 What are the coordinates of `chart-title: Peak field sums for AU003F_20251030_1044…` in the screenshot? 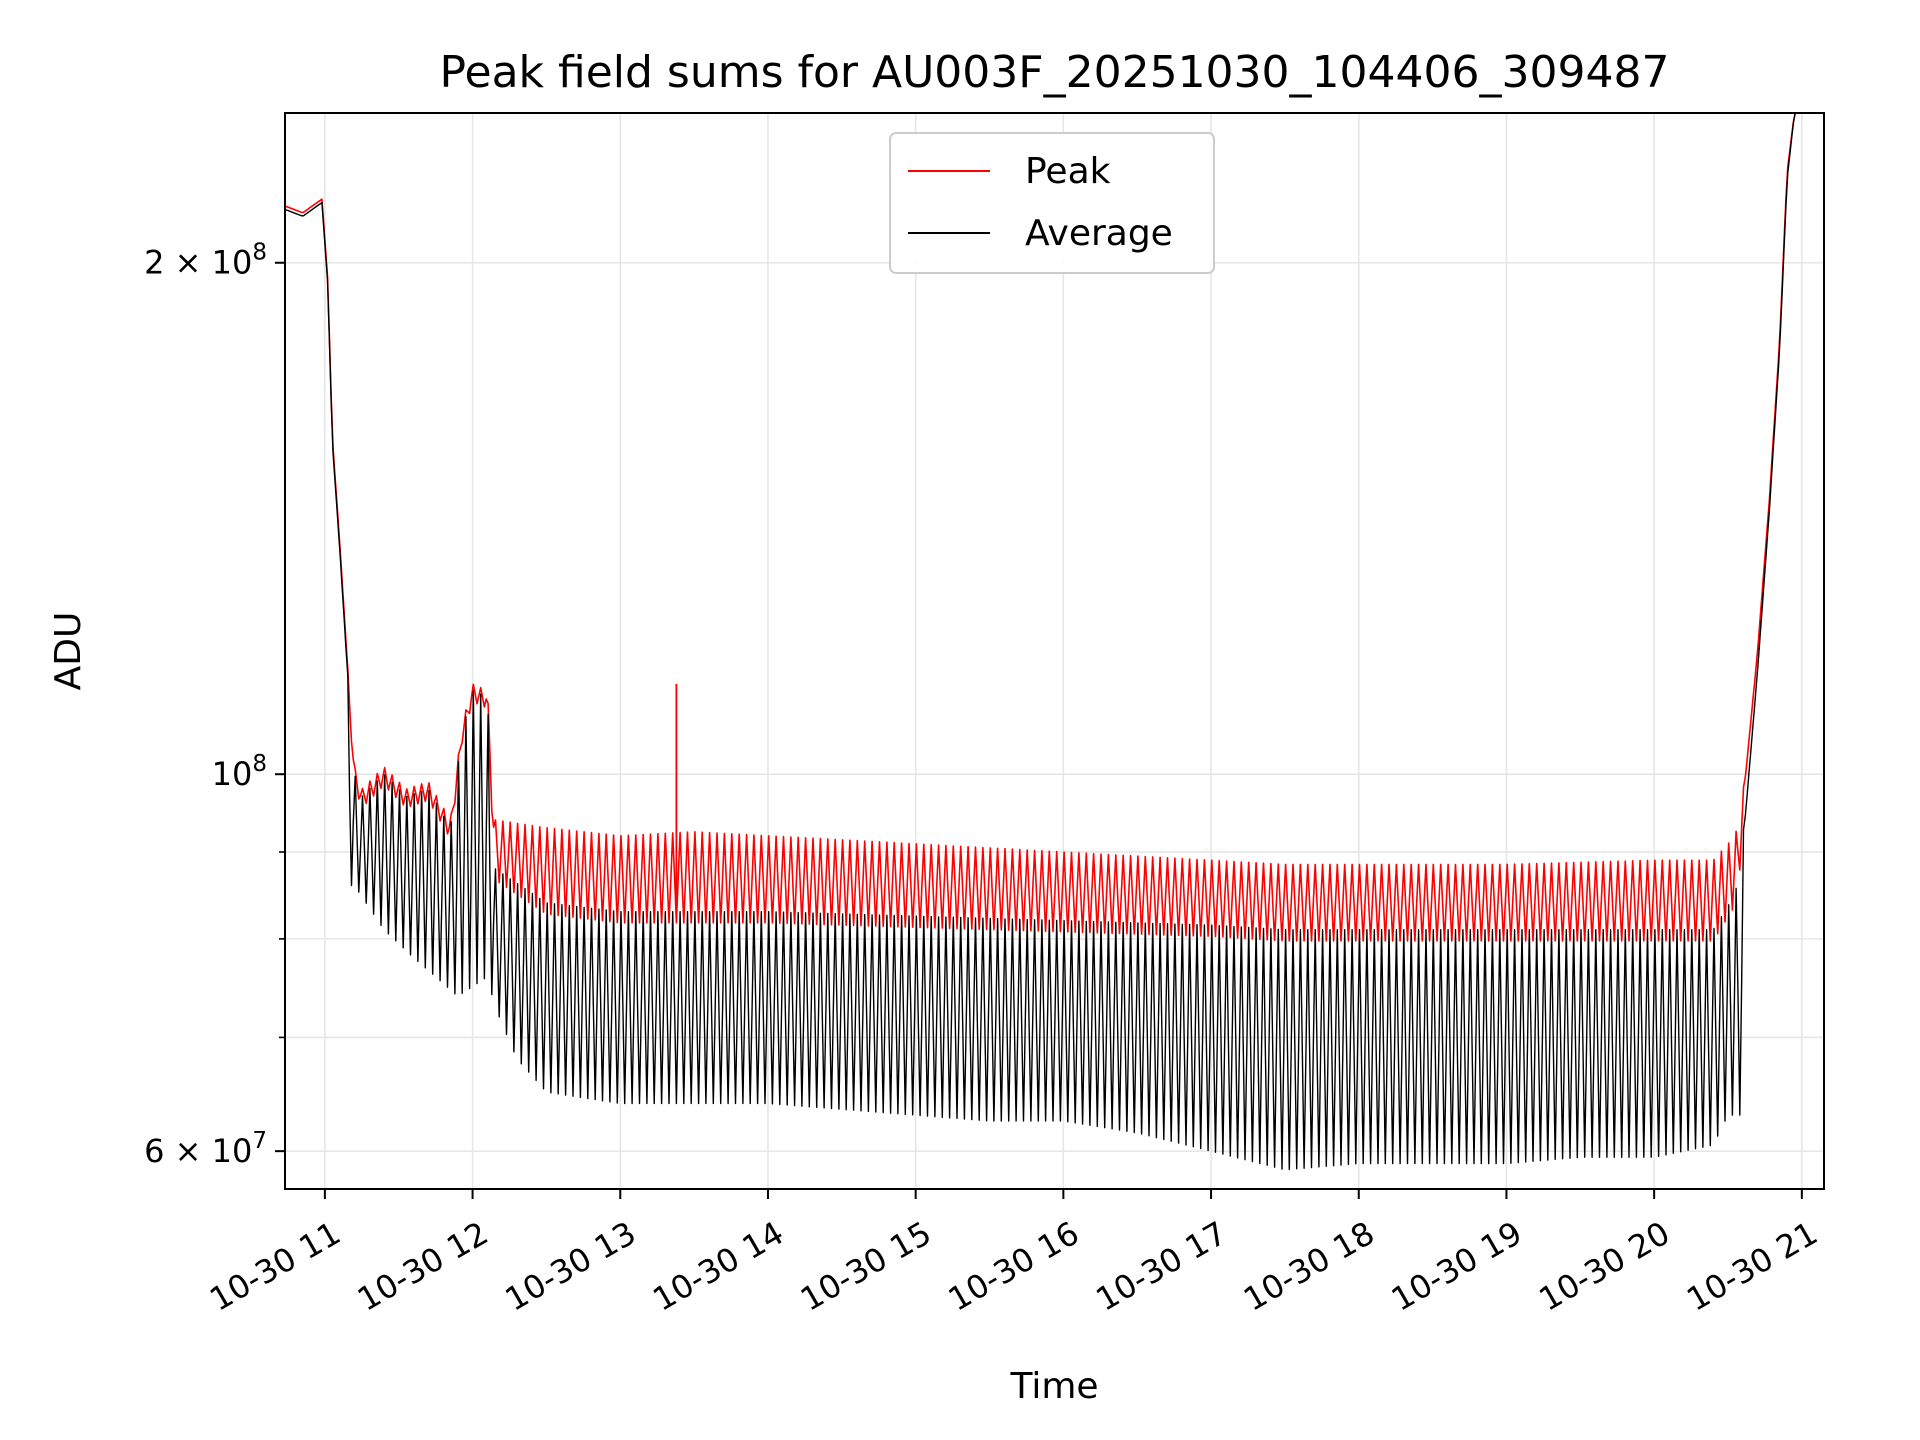 It's located at (1055, 72).